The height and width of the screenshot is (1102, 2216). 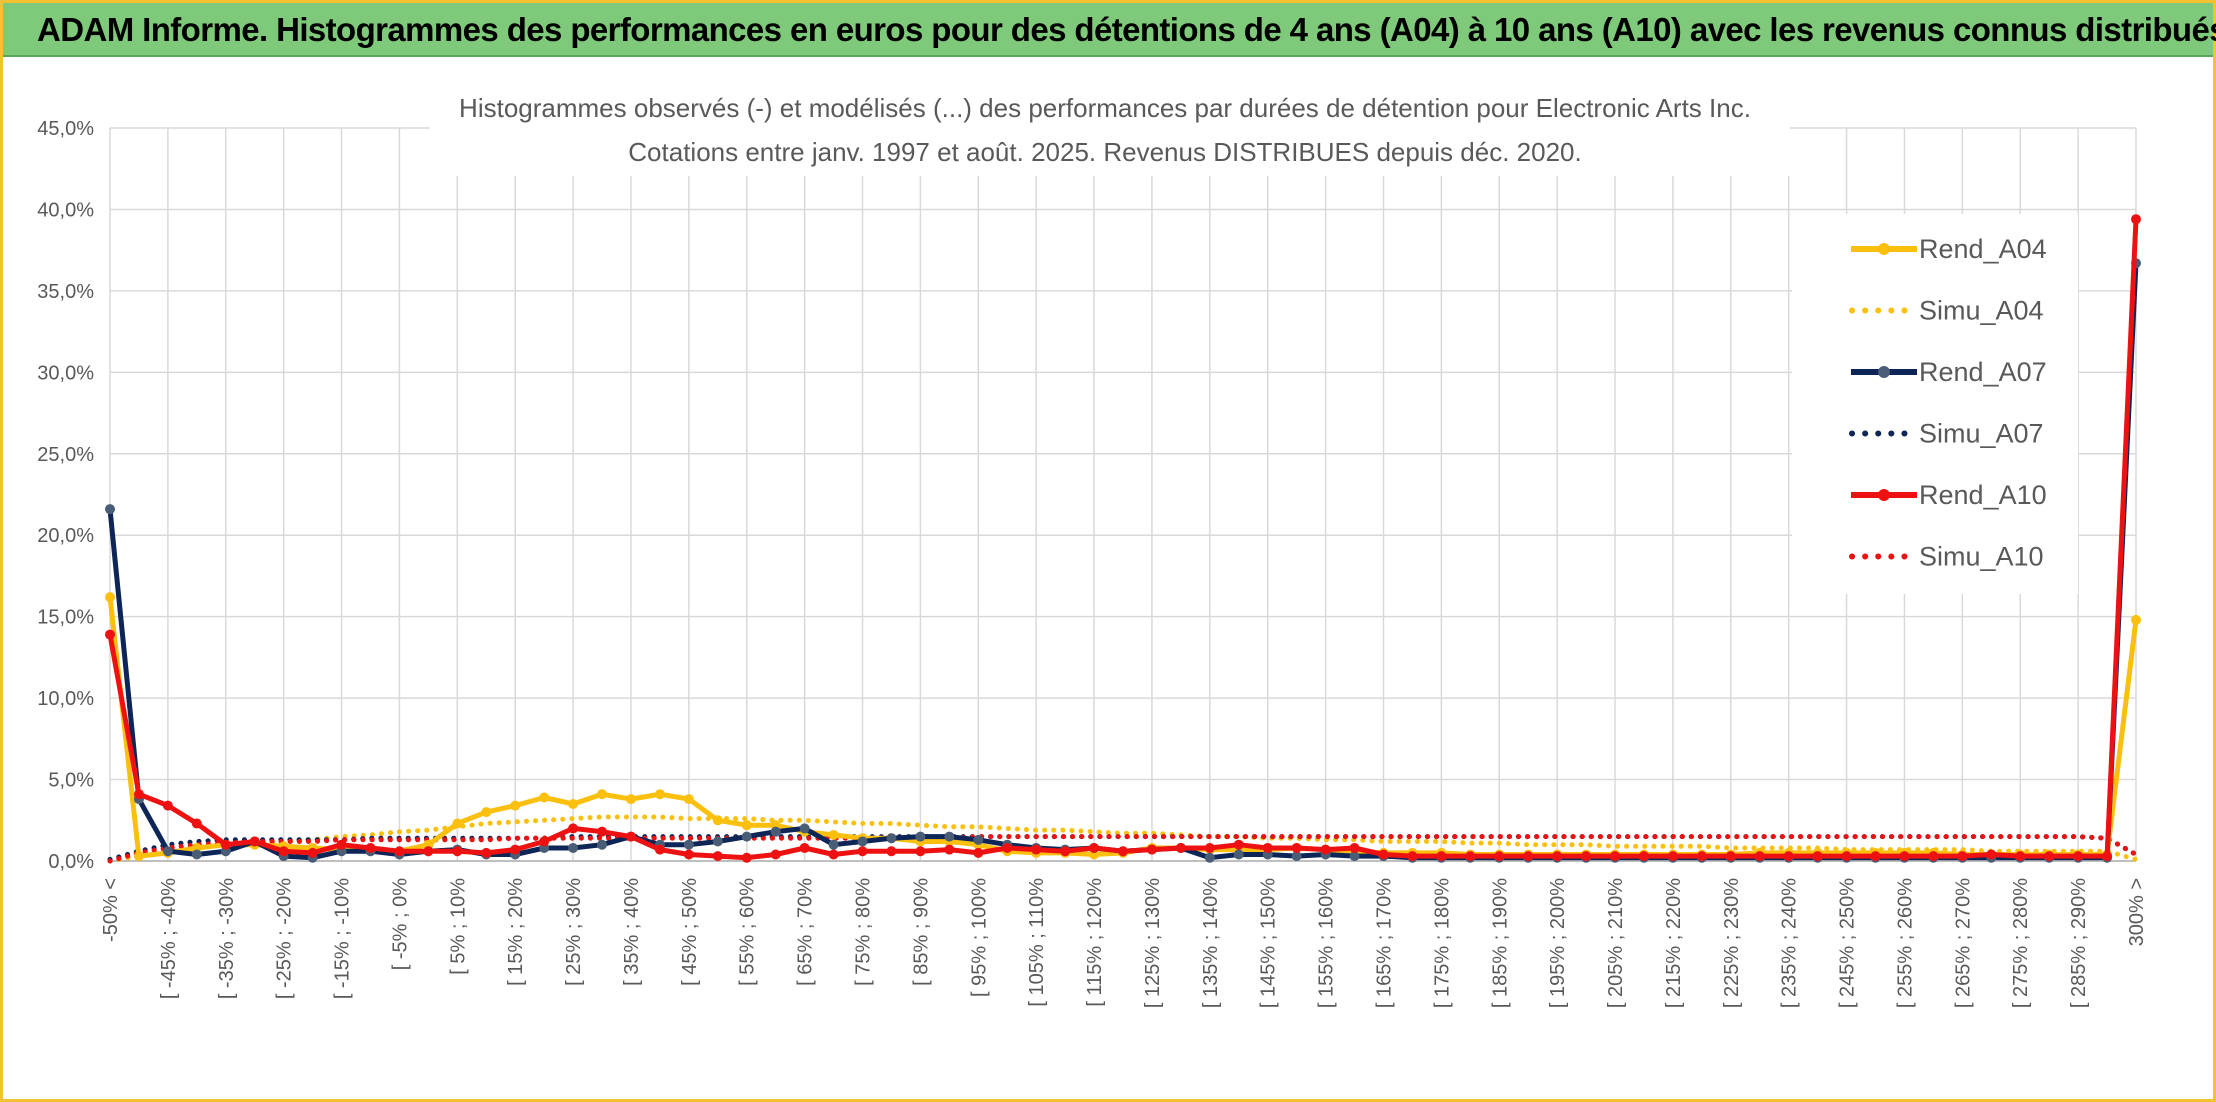 I want to click on x-tick-label: [ 215% ; 220%, so click(x=1674, y=943).